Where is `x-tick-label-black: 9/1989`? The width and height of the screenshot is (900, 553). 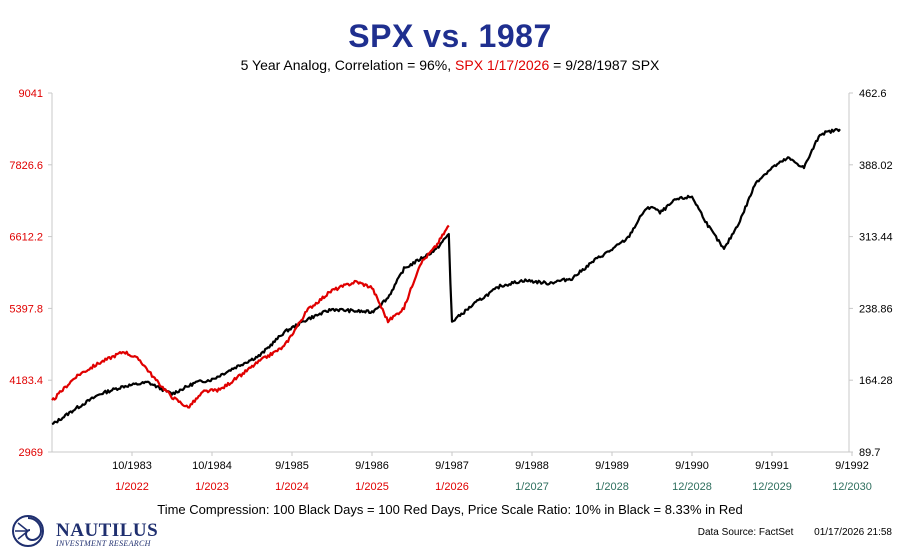 x-tick-label-black: 9/1989 is located at coordinates (612, 466).